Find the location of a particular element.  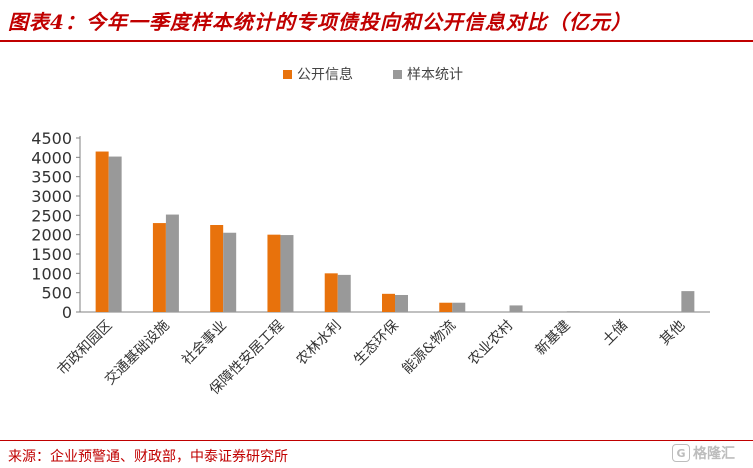

legend-label-0: 公开信息 is located at coordinates (325, 74).